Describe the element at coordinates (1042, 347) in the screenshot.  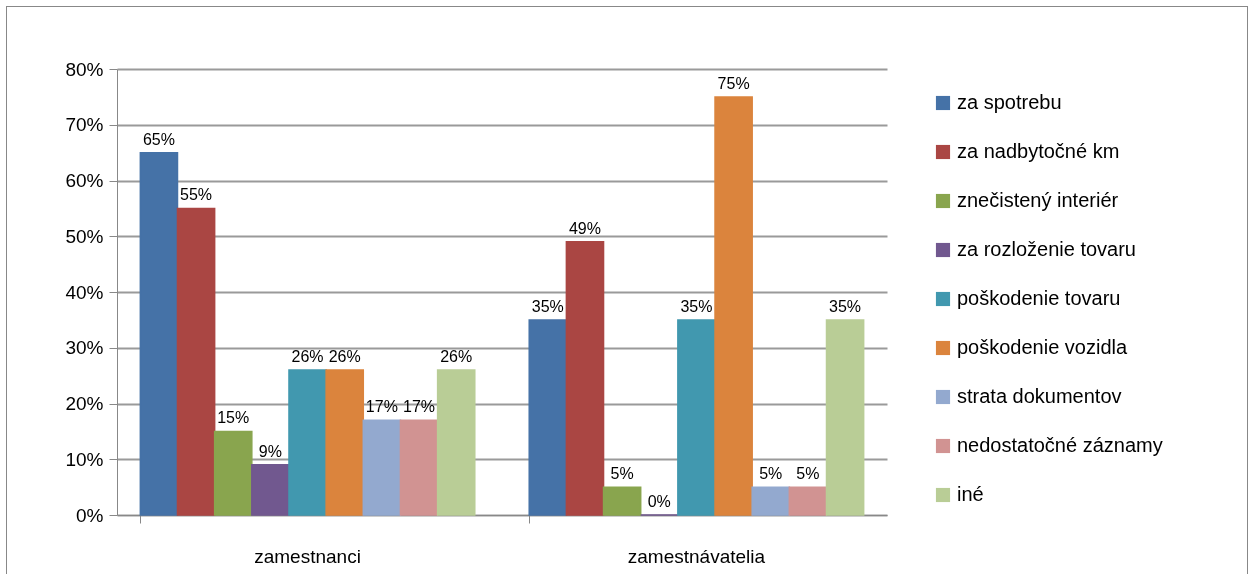
I see `legend-label: poškodenie vozidla` at that location.